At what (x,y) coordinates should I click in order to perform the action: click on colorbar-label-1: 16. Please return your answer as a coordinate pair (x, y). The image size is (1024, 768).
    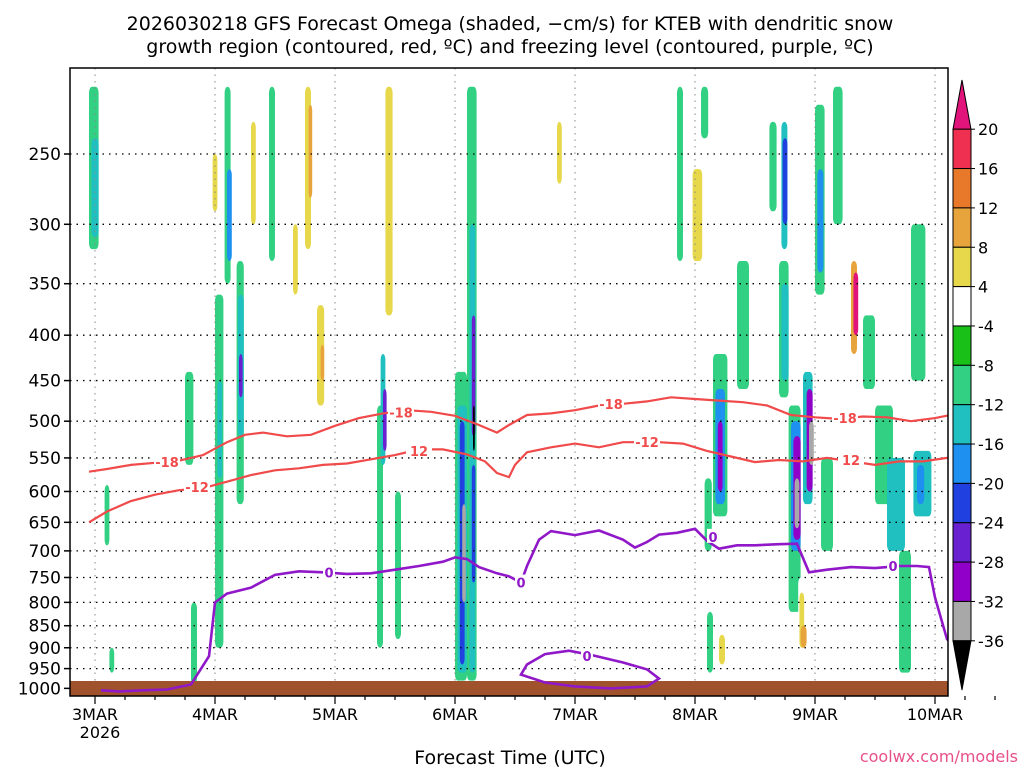
    Looking at the image, I should click on (988, 169).